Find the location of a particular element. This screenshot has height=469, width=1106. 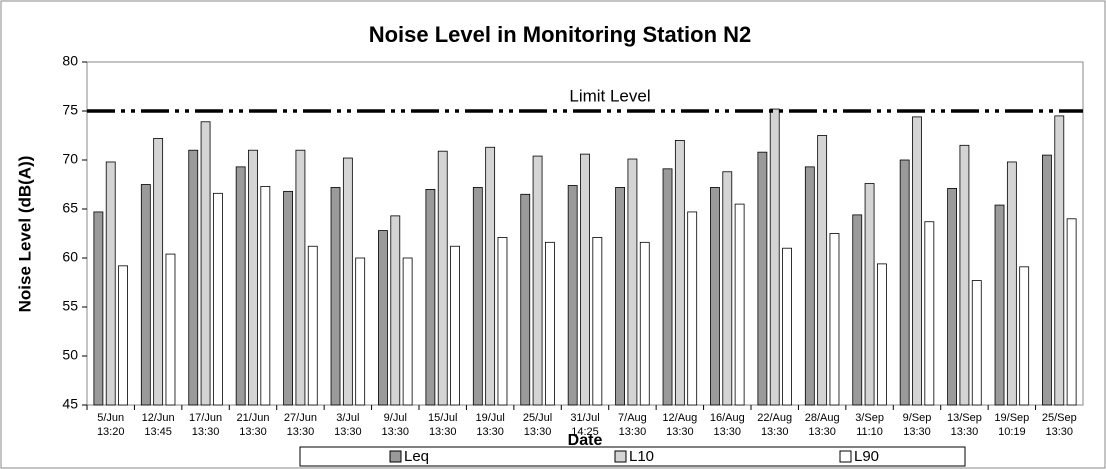

x-tick-label: 25/Jul is located at coordinates (537, 418).